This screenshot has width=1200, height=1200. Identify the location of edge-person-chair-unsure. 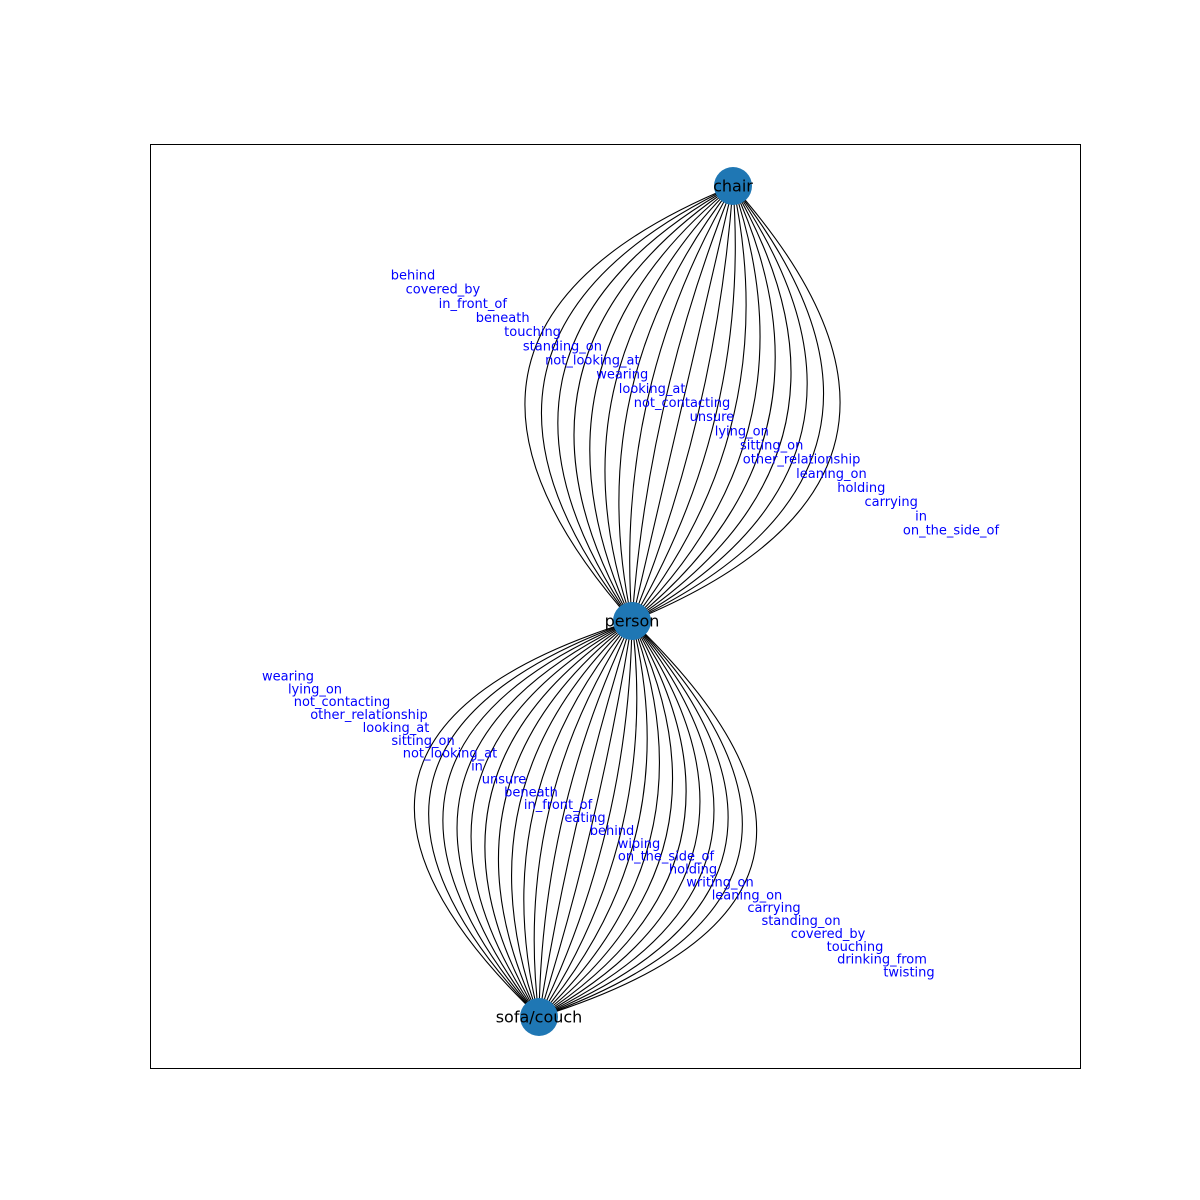
(682, 403).